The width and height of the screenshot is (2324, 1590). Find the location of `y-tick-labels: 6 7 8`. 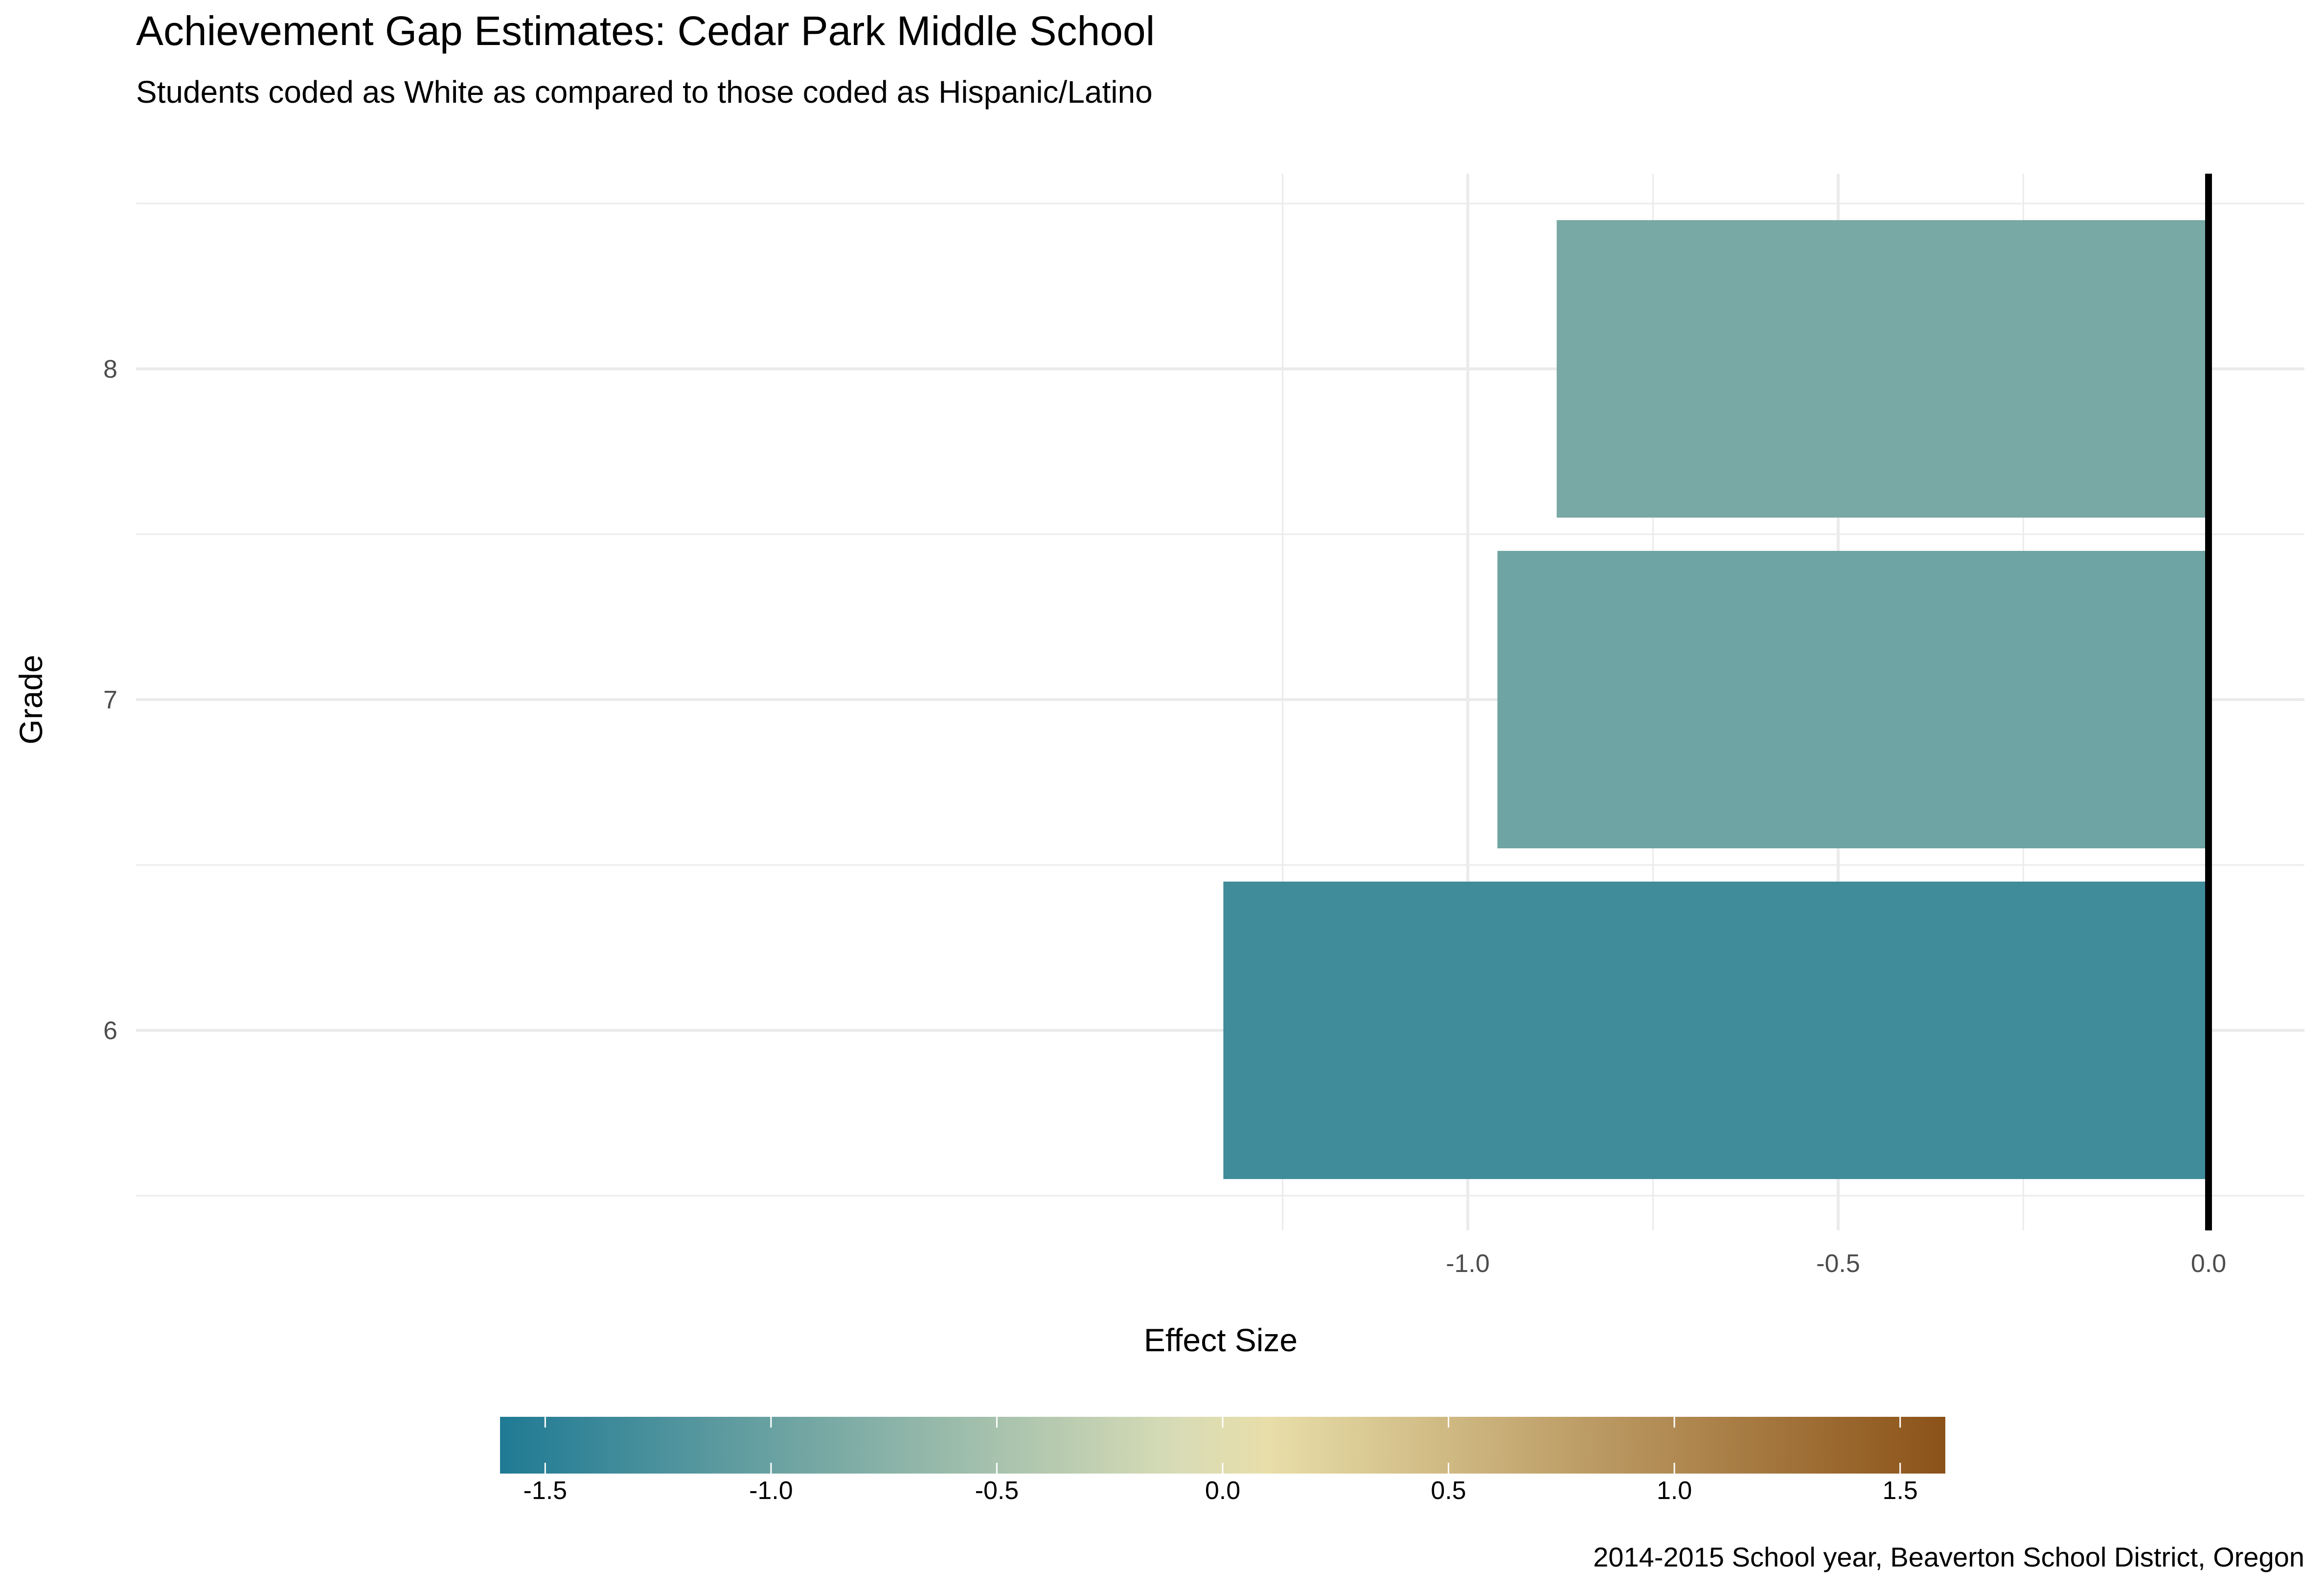

y-tick-labels: 6 7 8 is located at coordinates (110, 700).